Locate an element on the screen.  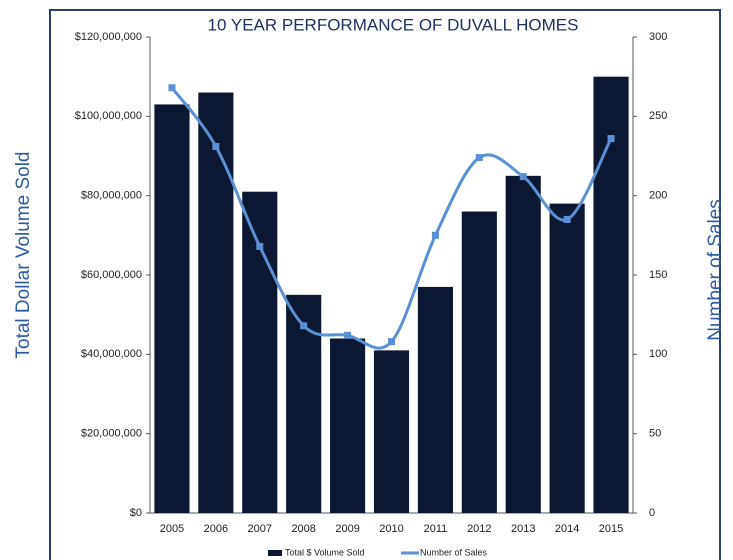
y-tick-label: $100,000,000 is located at coordinates (108, 116).